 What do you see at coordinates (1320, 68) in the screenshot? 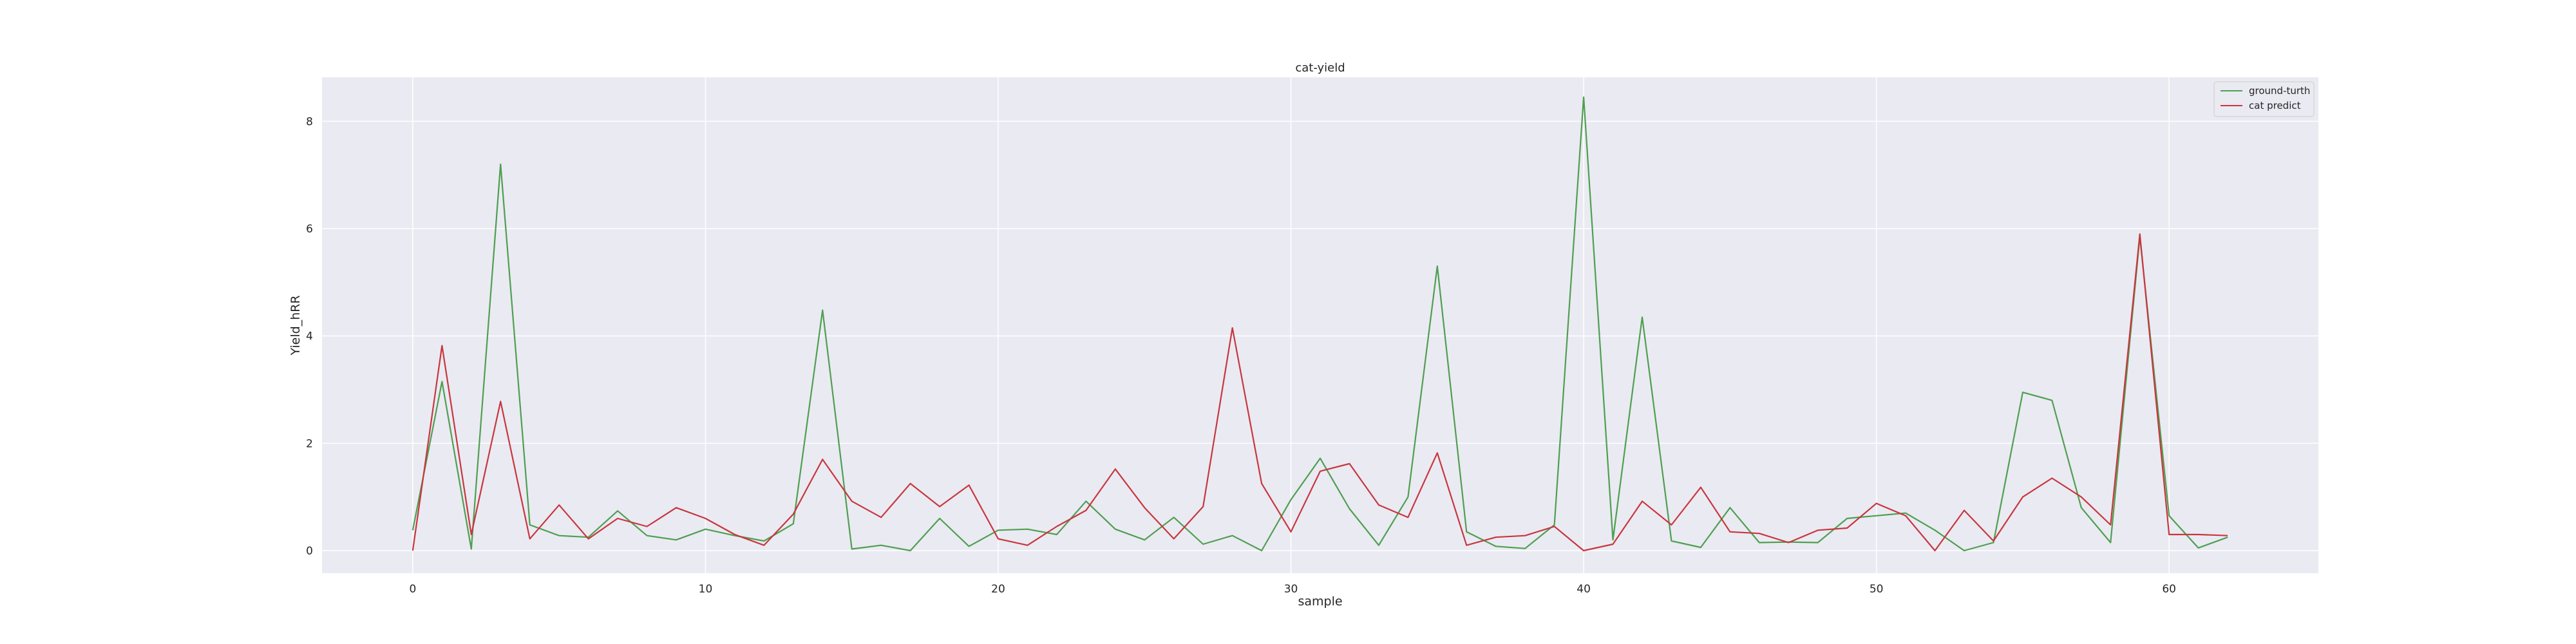
I see `chart-title: cat-yield` at bounding box center [1320, 68].